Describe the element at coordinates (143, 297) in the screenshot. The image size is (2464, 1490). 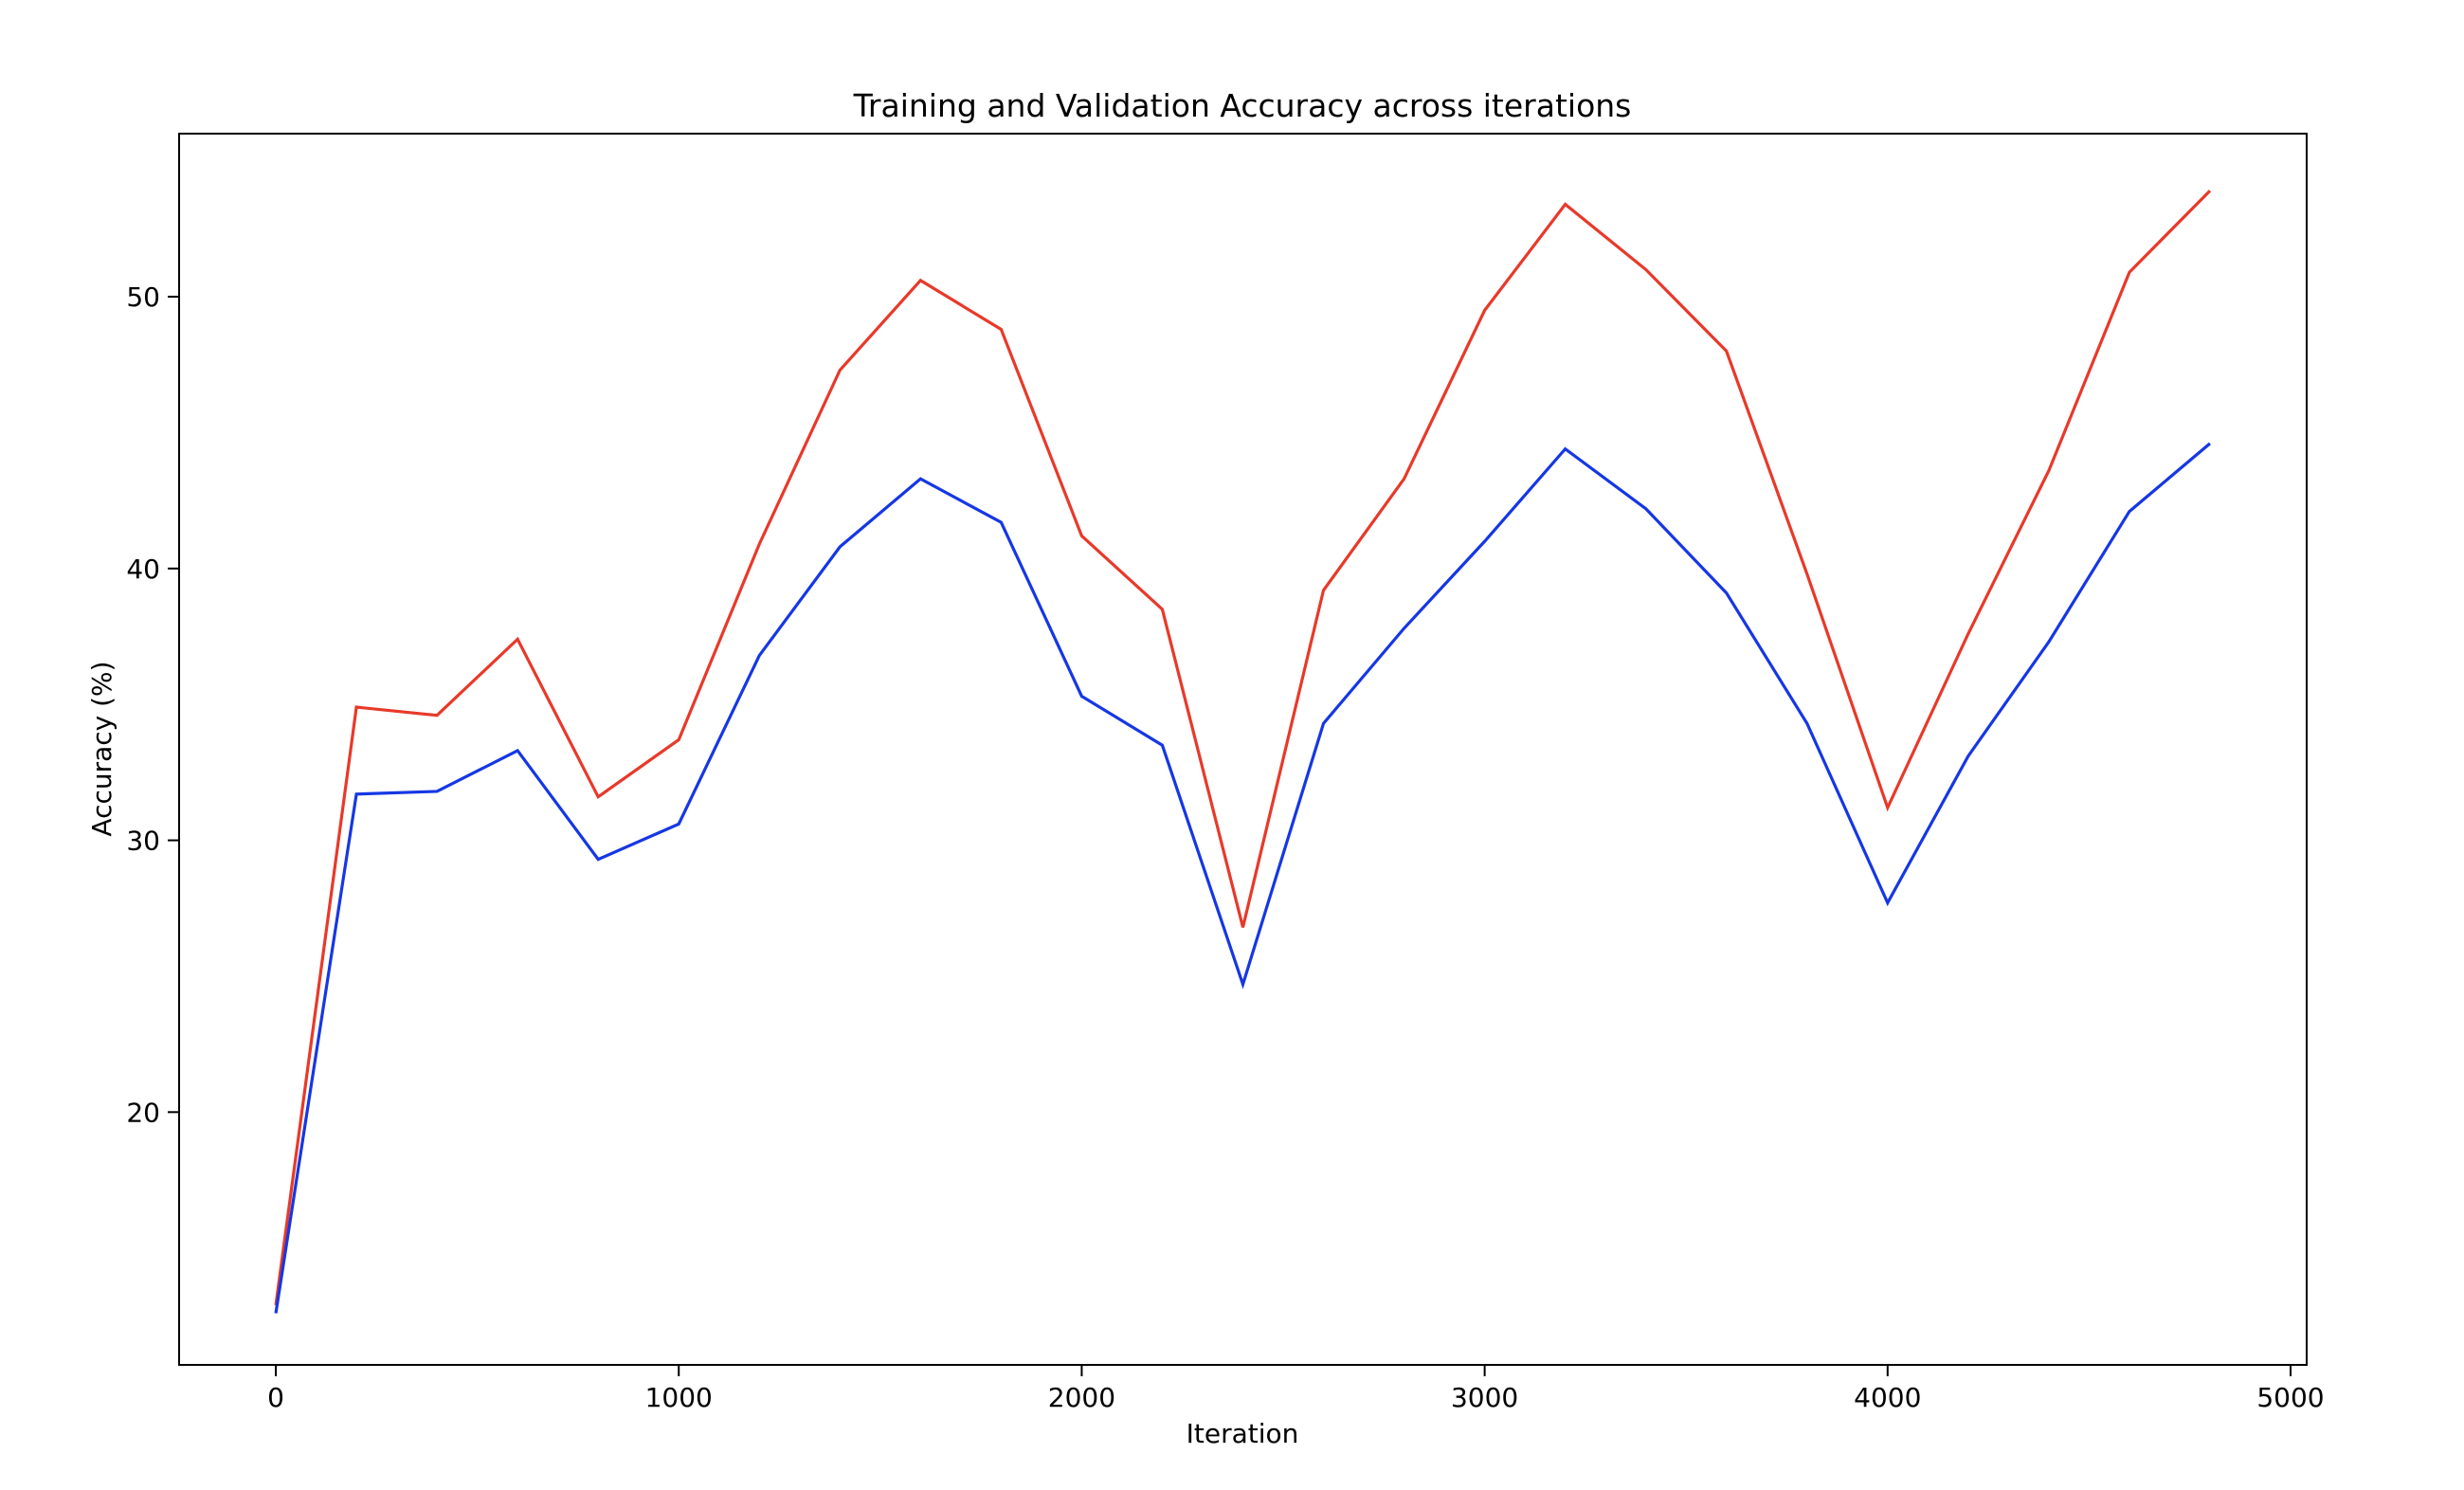
I see `y-tick-label: 50` at that location.